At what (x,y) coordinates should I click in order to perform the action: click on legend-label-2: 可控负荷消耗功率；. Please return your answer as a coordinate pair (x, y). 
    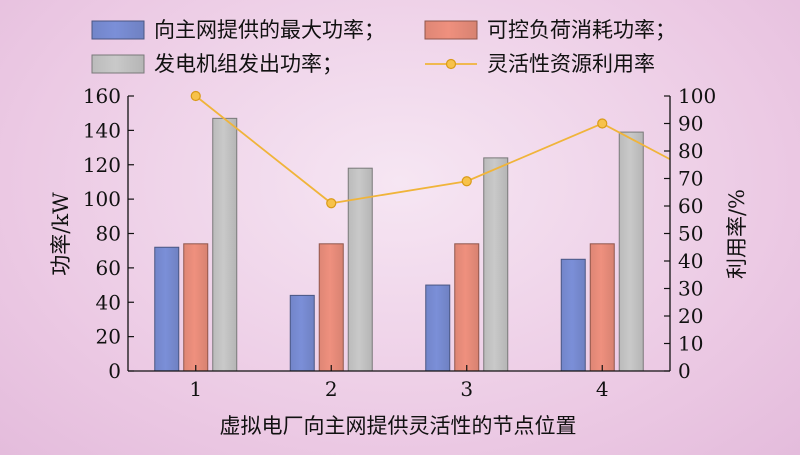
    Looking at the image, I should click on (581, 30).